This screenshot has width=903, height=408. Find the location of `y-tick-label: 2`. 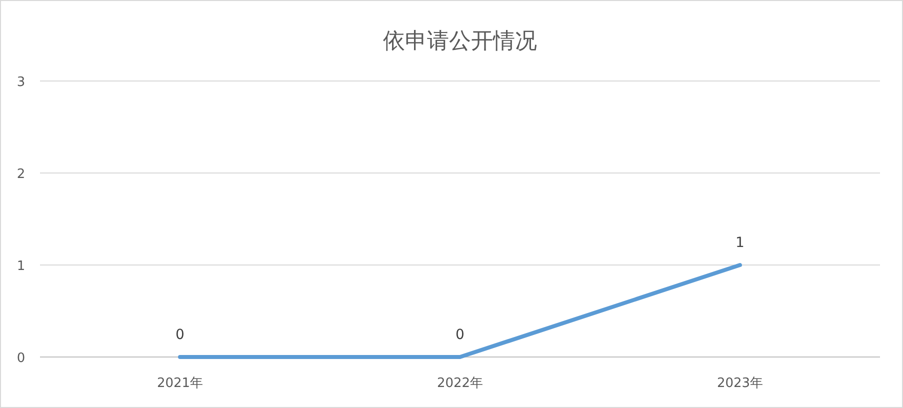

y-tick-label: 2 is located at coordinates (21, 174).